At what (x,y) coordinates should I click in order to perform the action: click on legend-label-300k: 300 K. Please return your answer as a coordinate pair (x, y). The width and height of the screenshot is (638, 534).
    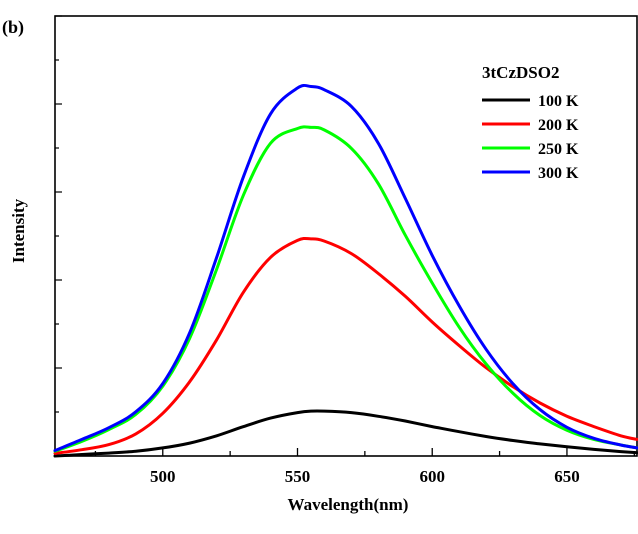
    Looking at the image, I should click on (558, 173).